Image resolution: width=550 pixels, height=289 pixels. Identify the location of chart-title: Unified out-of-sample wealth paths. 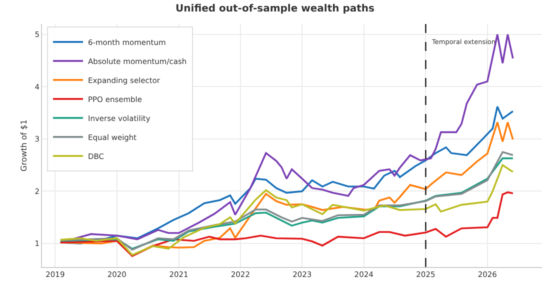
(275, 8).